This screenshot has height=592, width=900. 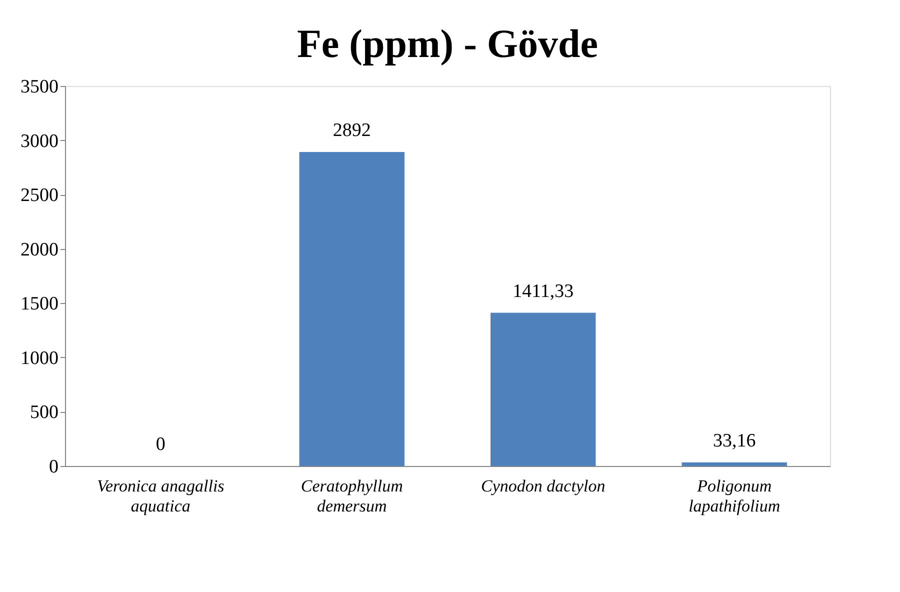 What do you see at coordinates (39, 141) in the screenshot?
I see `y-tick-label: 3000` at bounding box center [39, 141].